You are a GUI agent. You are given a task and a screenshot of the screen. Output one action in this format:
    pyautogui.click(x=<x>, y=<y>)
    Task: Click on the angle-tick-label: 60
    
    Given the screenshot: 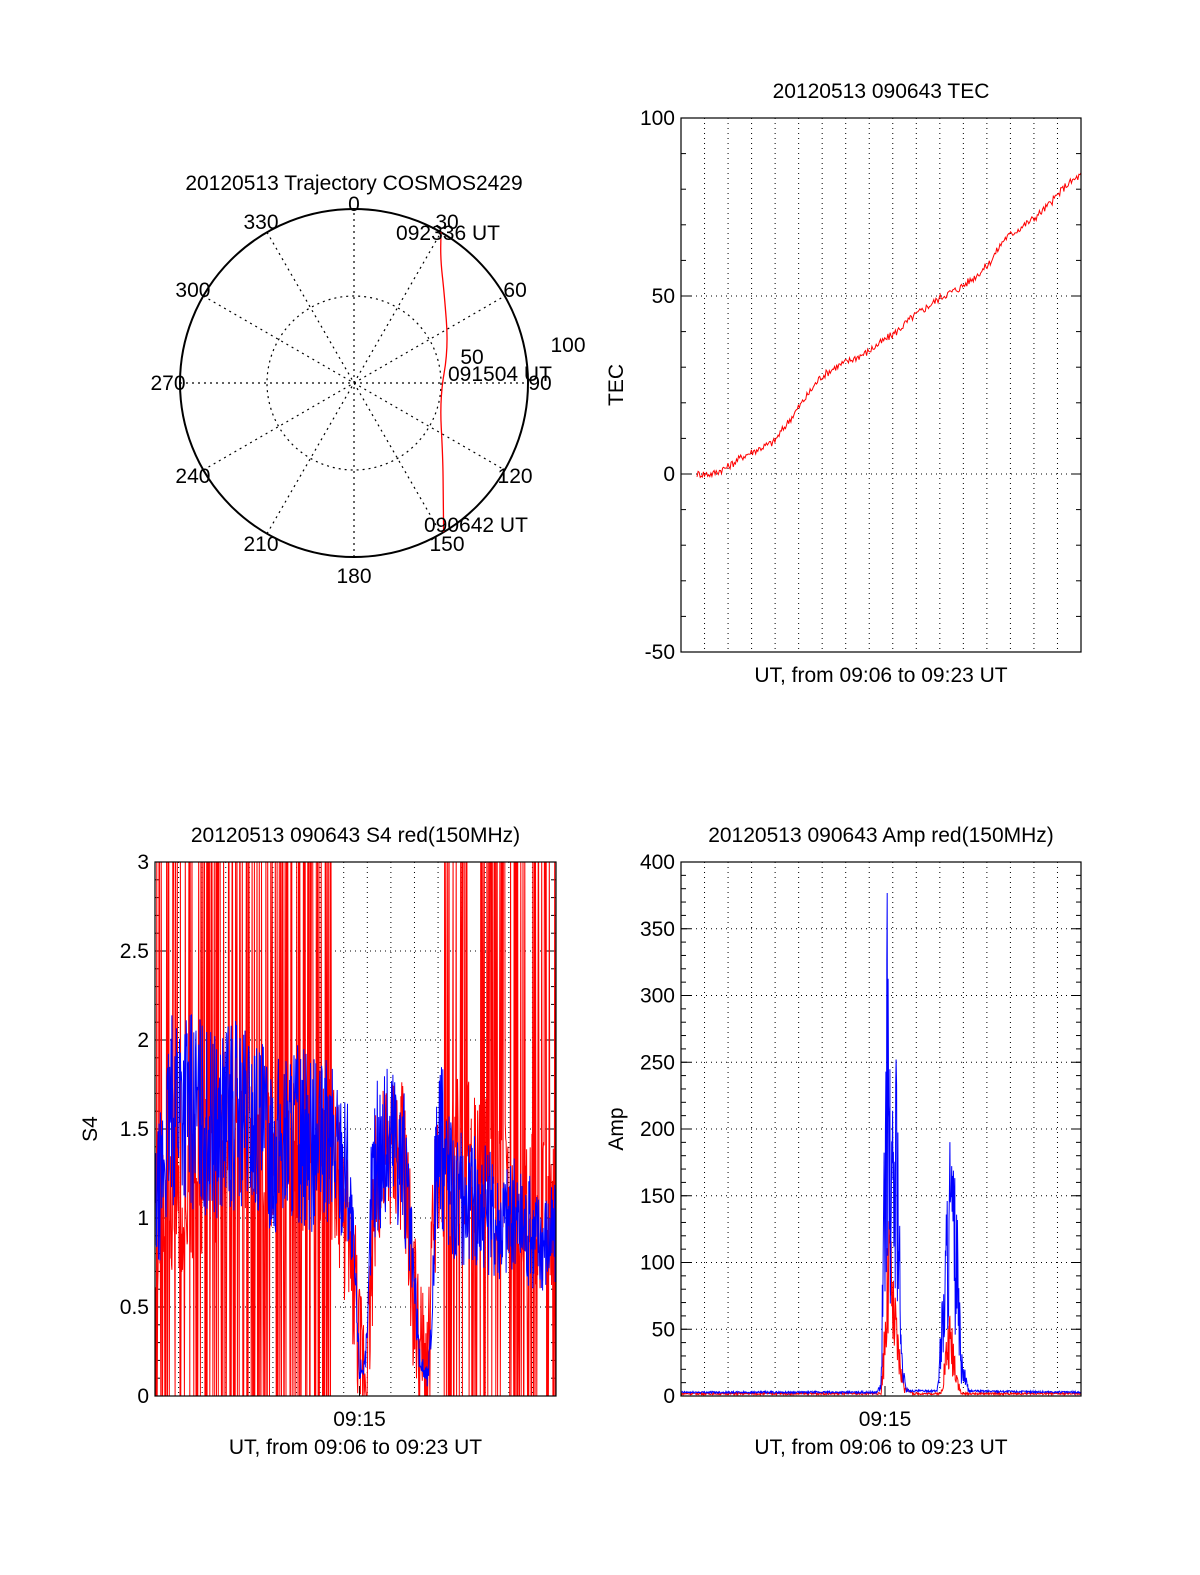 What is the action you would take?
    pyautogui.click(x=514, y=290)
    